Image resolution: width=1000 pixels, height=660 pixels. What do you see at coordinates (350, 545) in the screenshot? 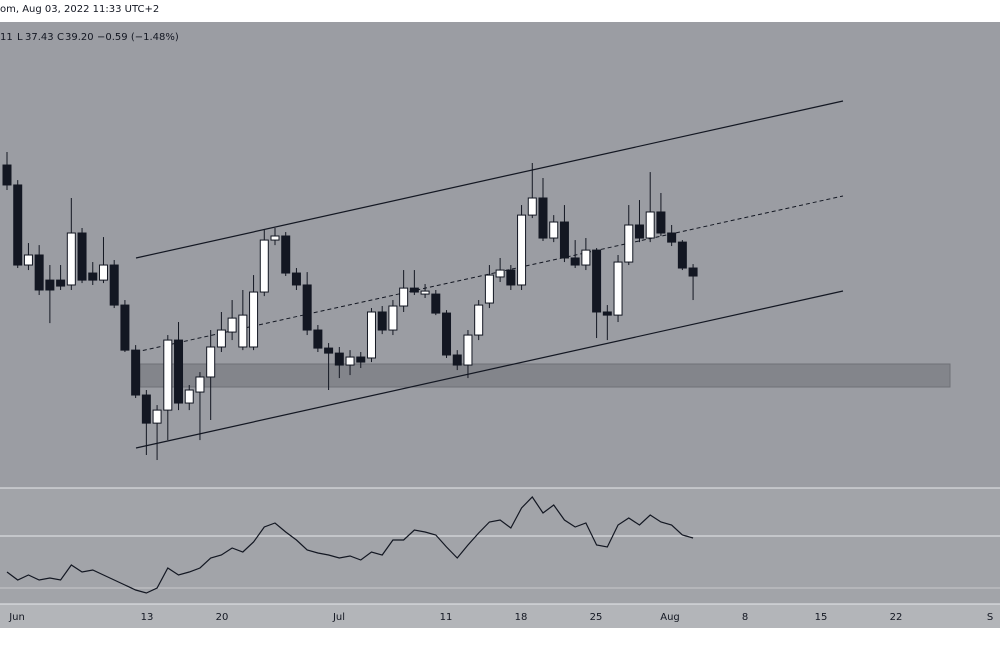
I see `rsi-line` at bounding box center [350, 545].